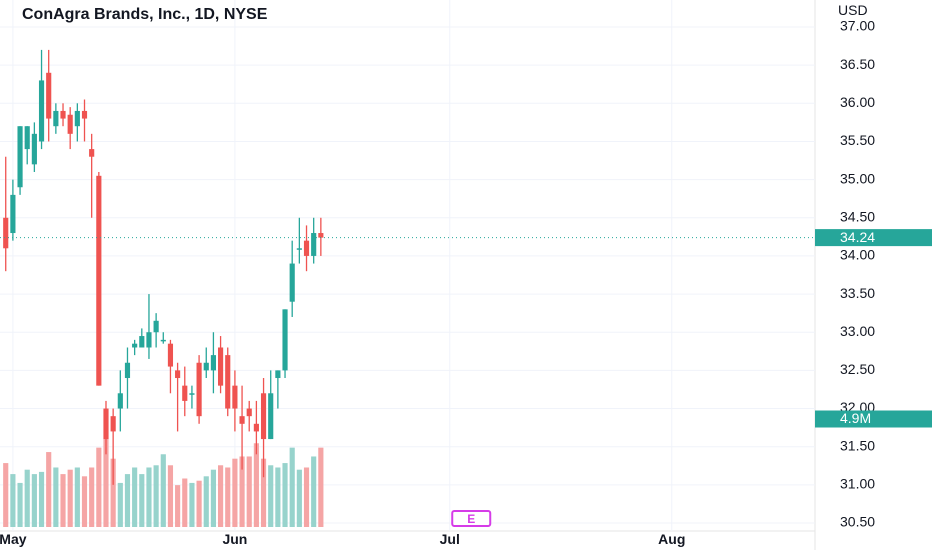 This screenshot has height=555, width=932. What do you see at coordinates (234, 539) in the screenshot?
I see `time-tick-label: Jun` at bounding box center [234, 539].